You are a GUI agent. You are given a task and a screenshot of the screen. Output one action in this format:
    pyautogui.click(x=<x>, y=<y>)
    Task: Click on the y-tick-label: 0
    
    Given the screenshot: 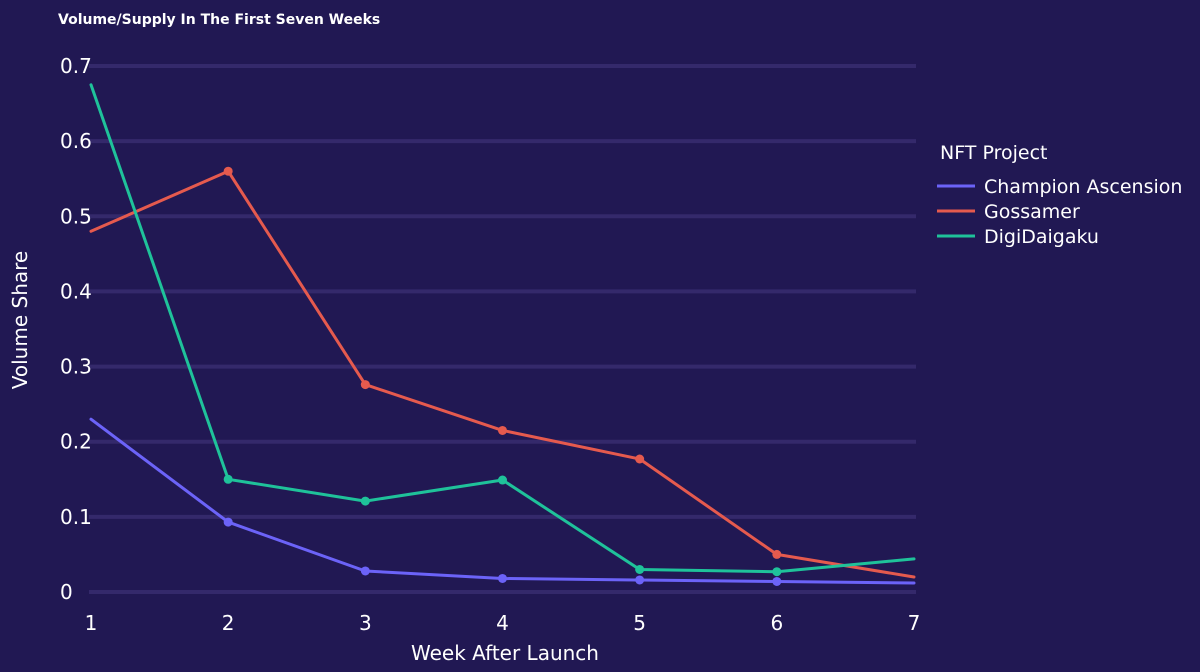 What is the action you would take?
    pyautogui.click(x=66, y=592)
    